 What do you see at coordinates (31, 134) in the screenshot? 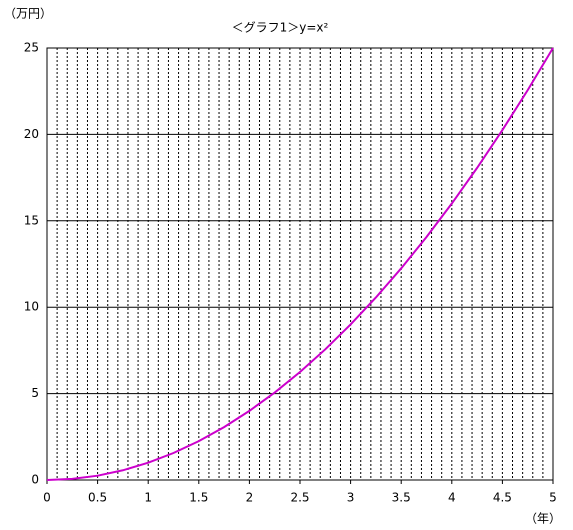
I see `y-tick-label: 20` at bounding box center [31, 134].